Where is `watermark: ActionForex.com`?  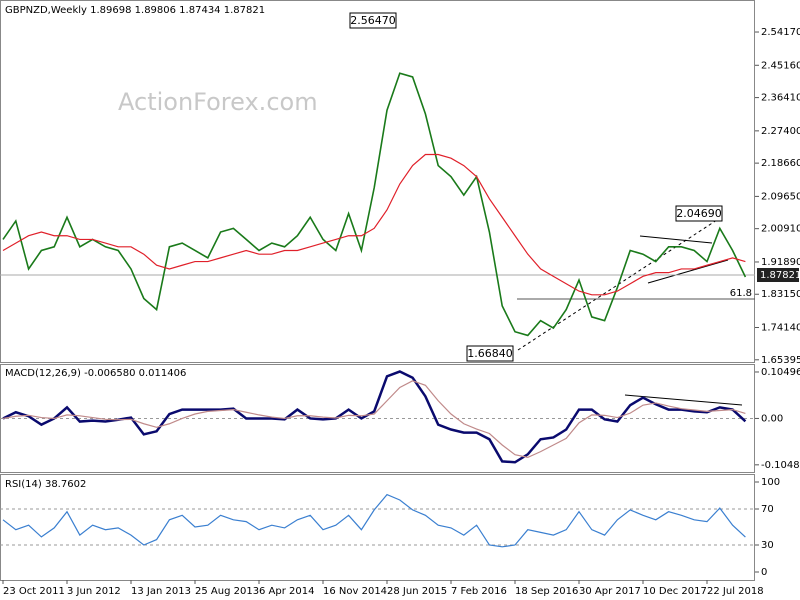
watermark: ActionForex.com is located at coordinates (218, 102).